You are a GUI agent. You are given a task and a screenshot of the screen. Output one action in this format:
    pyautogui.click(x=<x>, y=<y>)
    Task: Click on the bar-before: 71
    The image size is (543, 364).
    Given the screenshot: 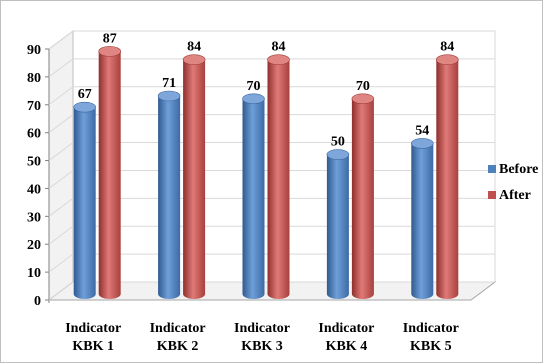 What is the action you would take?
    pyautogui.click(x=169, y=187)
    